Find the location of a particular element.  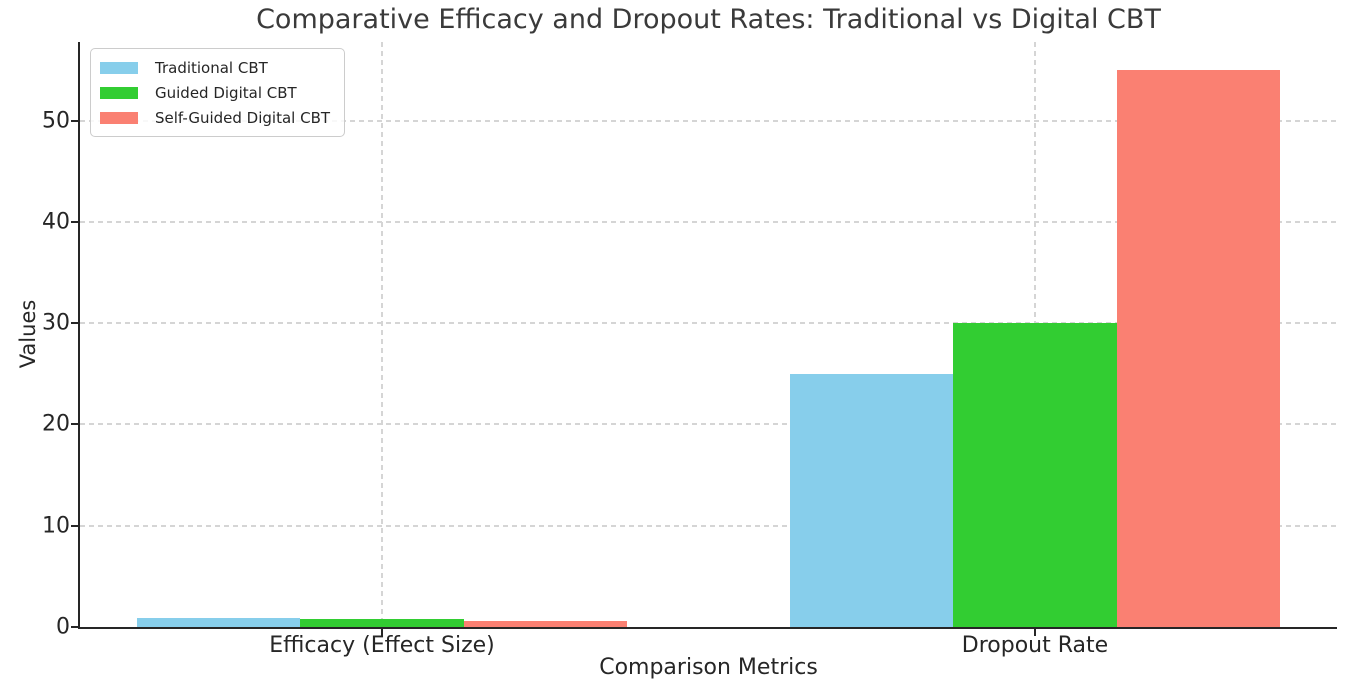

x-tick-label-dropout-rate: Dropout Rate is located at coordinates (1035, 645).